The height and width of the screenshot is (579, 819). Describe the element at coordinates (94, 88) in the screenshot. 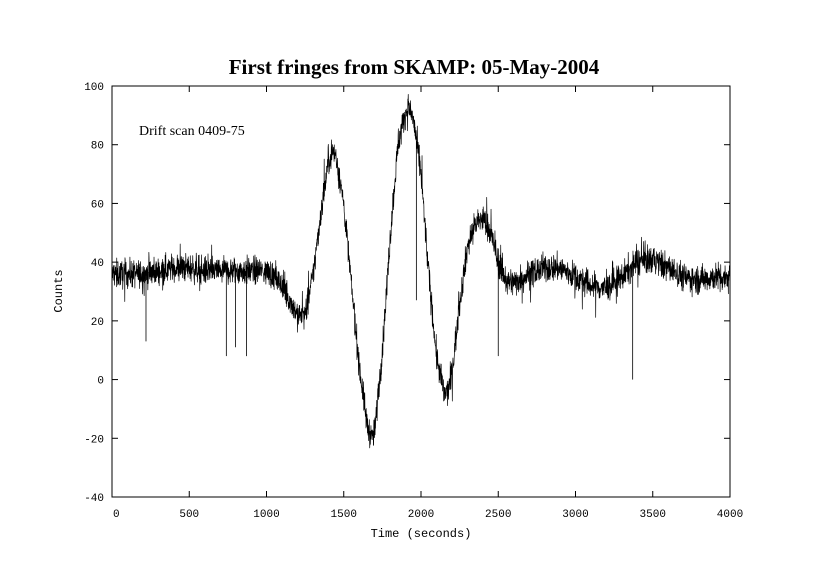

I see `y-tick-label: 100` at that location.